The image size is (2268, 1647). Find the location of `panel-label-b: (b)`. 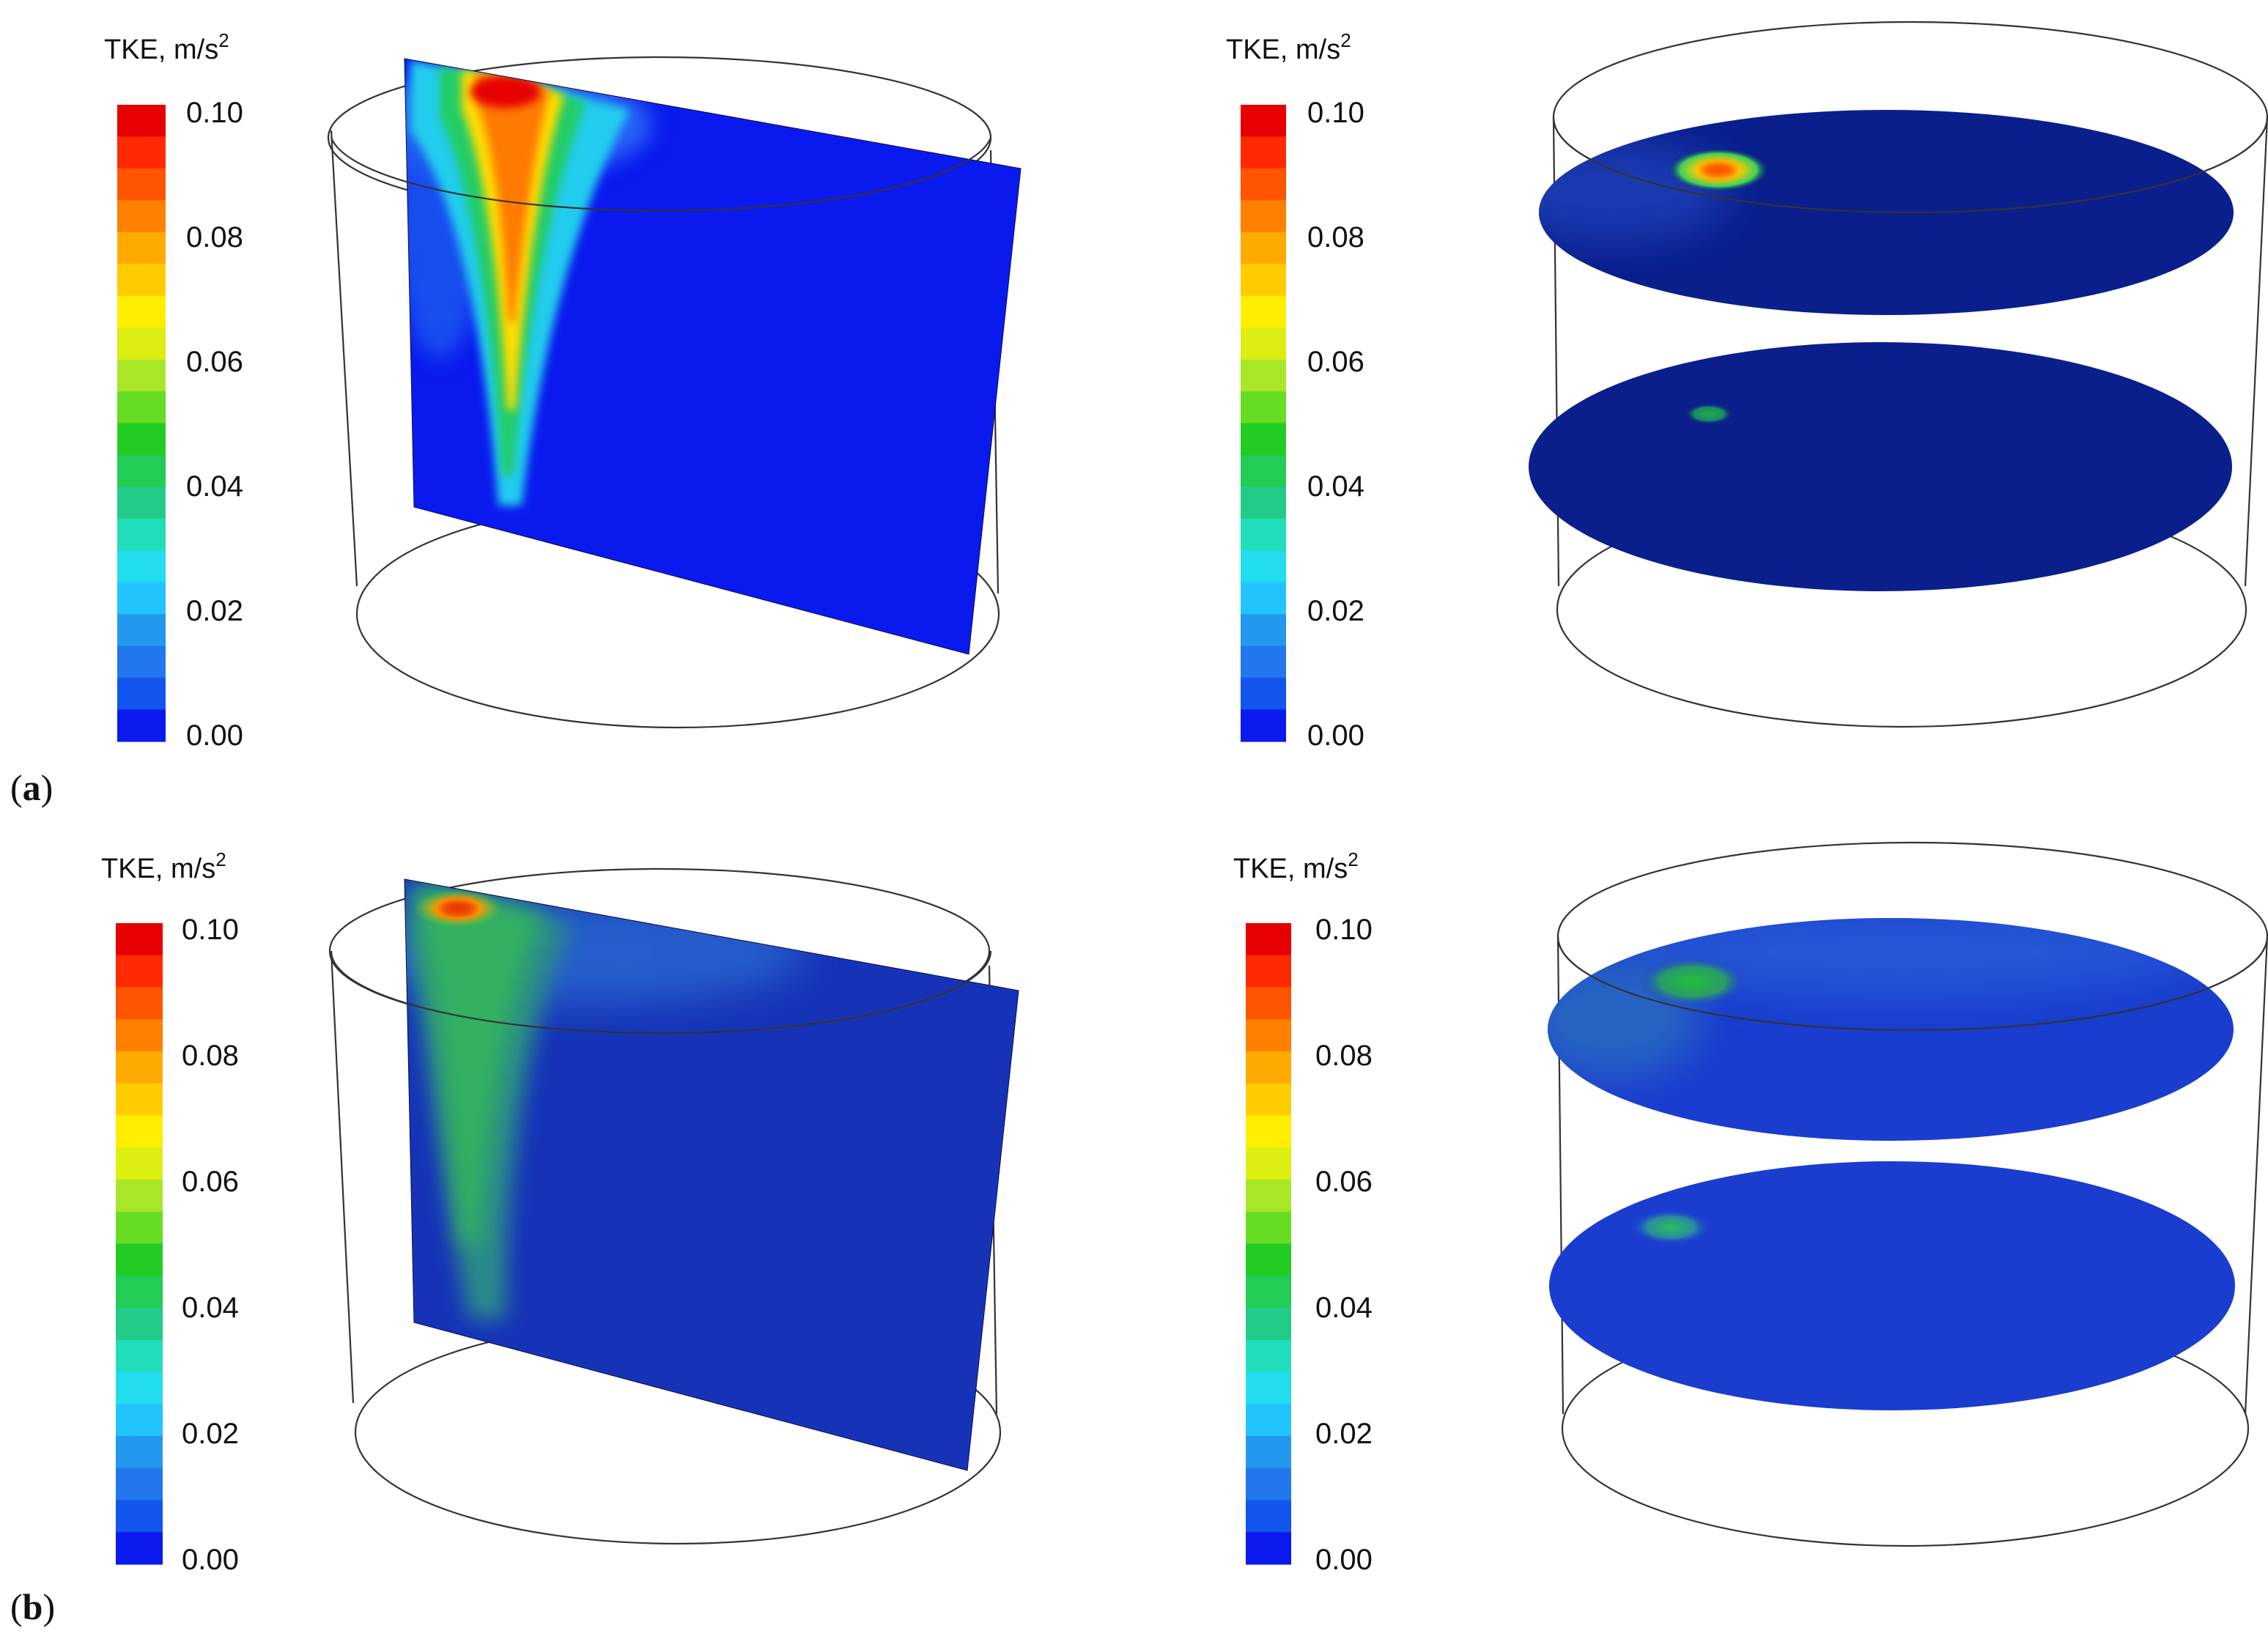

panel-label-b: (b) is located at coordinates (32, 1606).